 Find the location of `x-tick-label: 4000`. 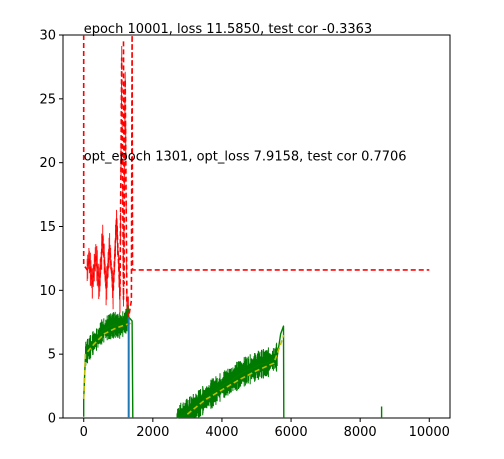

x-tick-label: 4000 is located at coordinates (221, 432).